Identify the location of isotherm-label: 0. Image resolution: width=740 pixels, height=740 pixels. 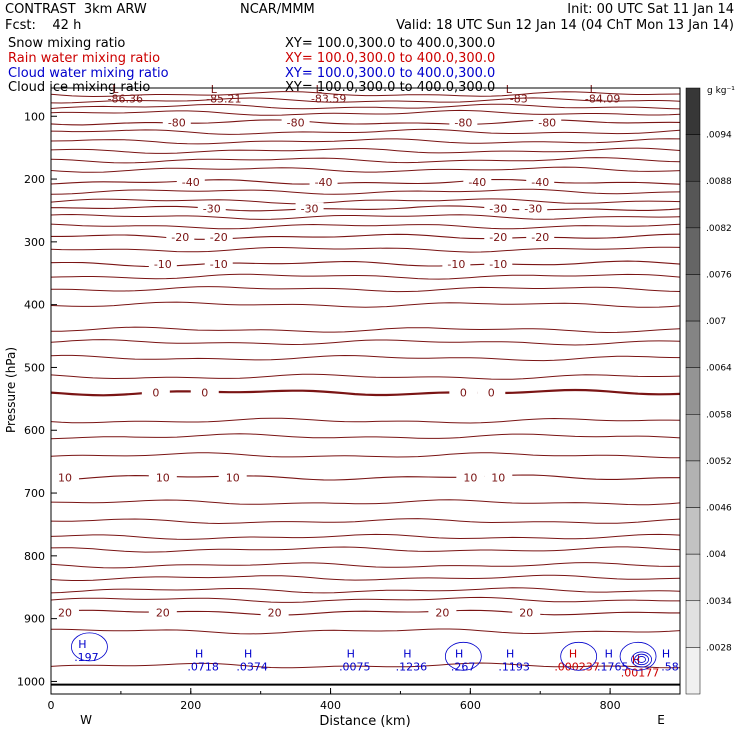
(155, 393).